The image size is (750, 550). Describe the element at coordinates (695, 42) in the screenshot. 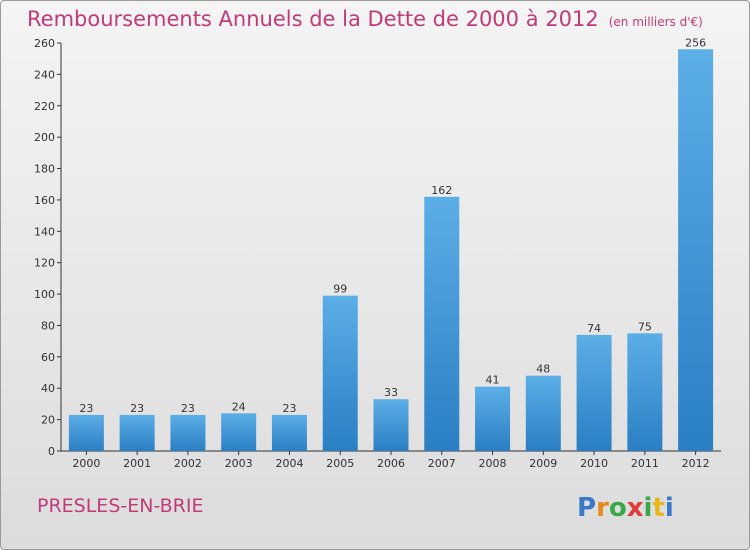

I see `value-label: 256` at that location.